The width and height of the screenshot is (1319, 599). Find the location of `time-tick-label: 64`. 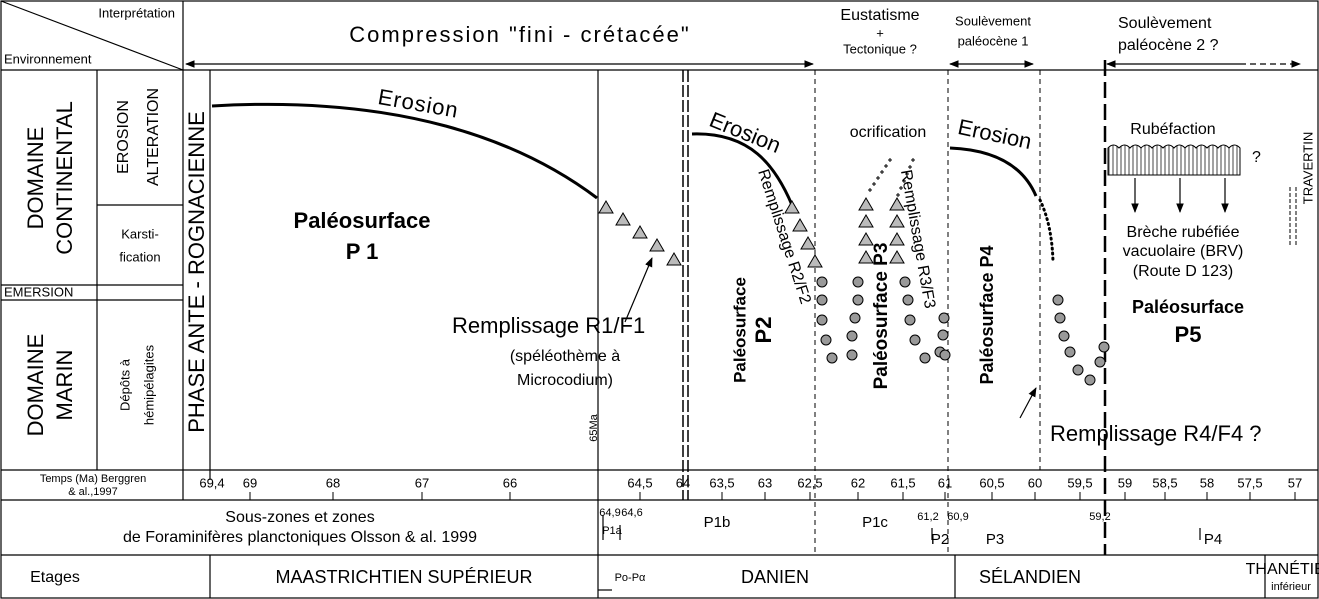

time-tick-label: 64 is located at coordinates (683, 482).